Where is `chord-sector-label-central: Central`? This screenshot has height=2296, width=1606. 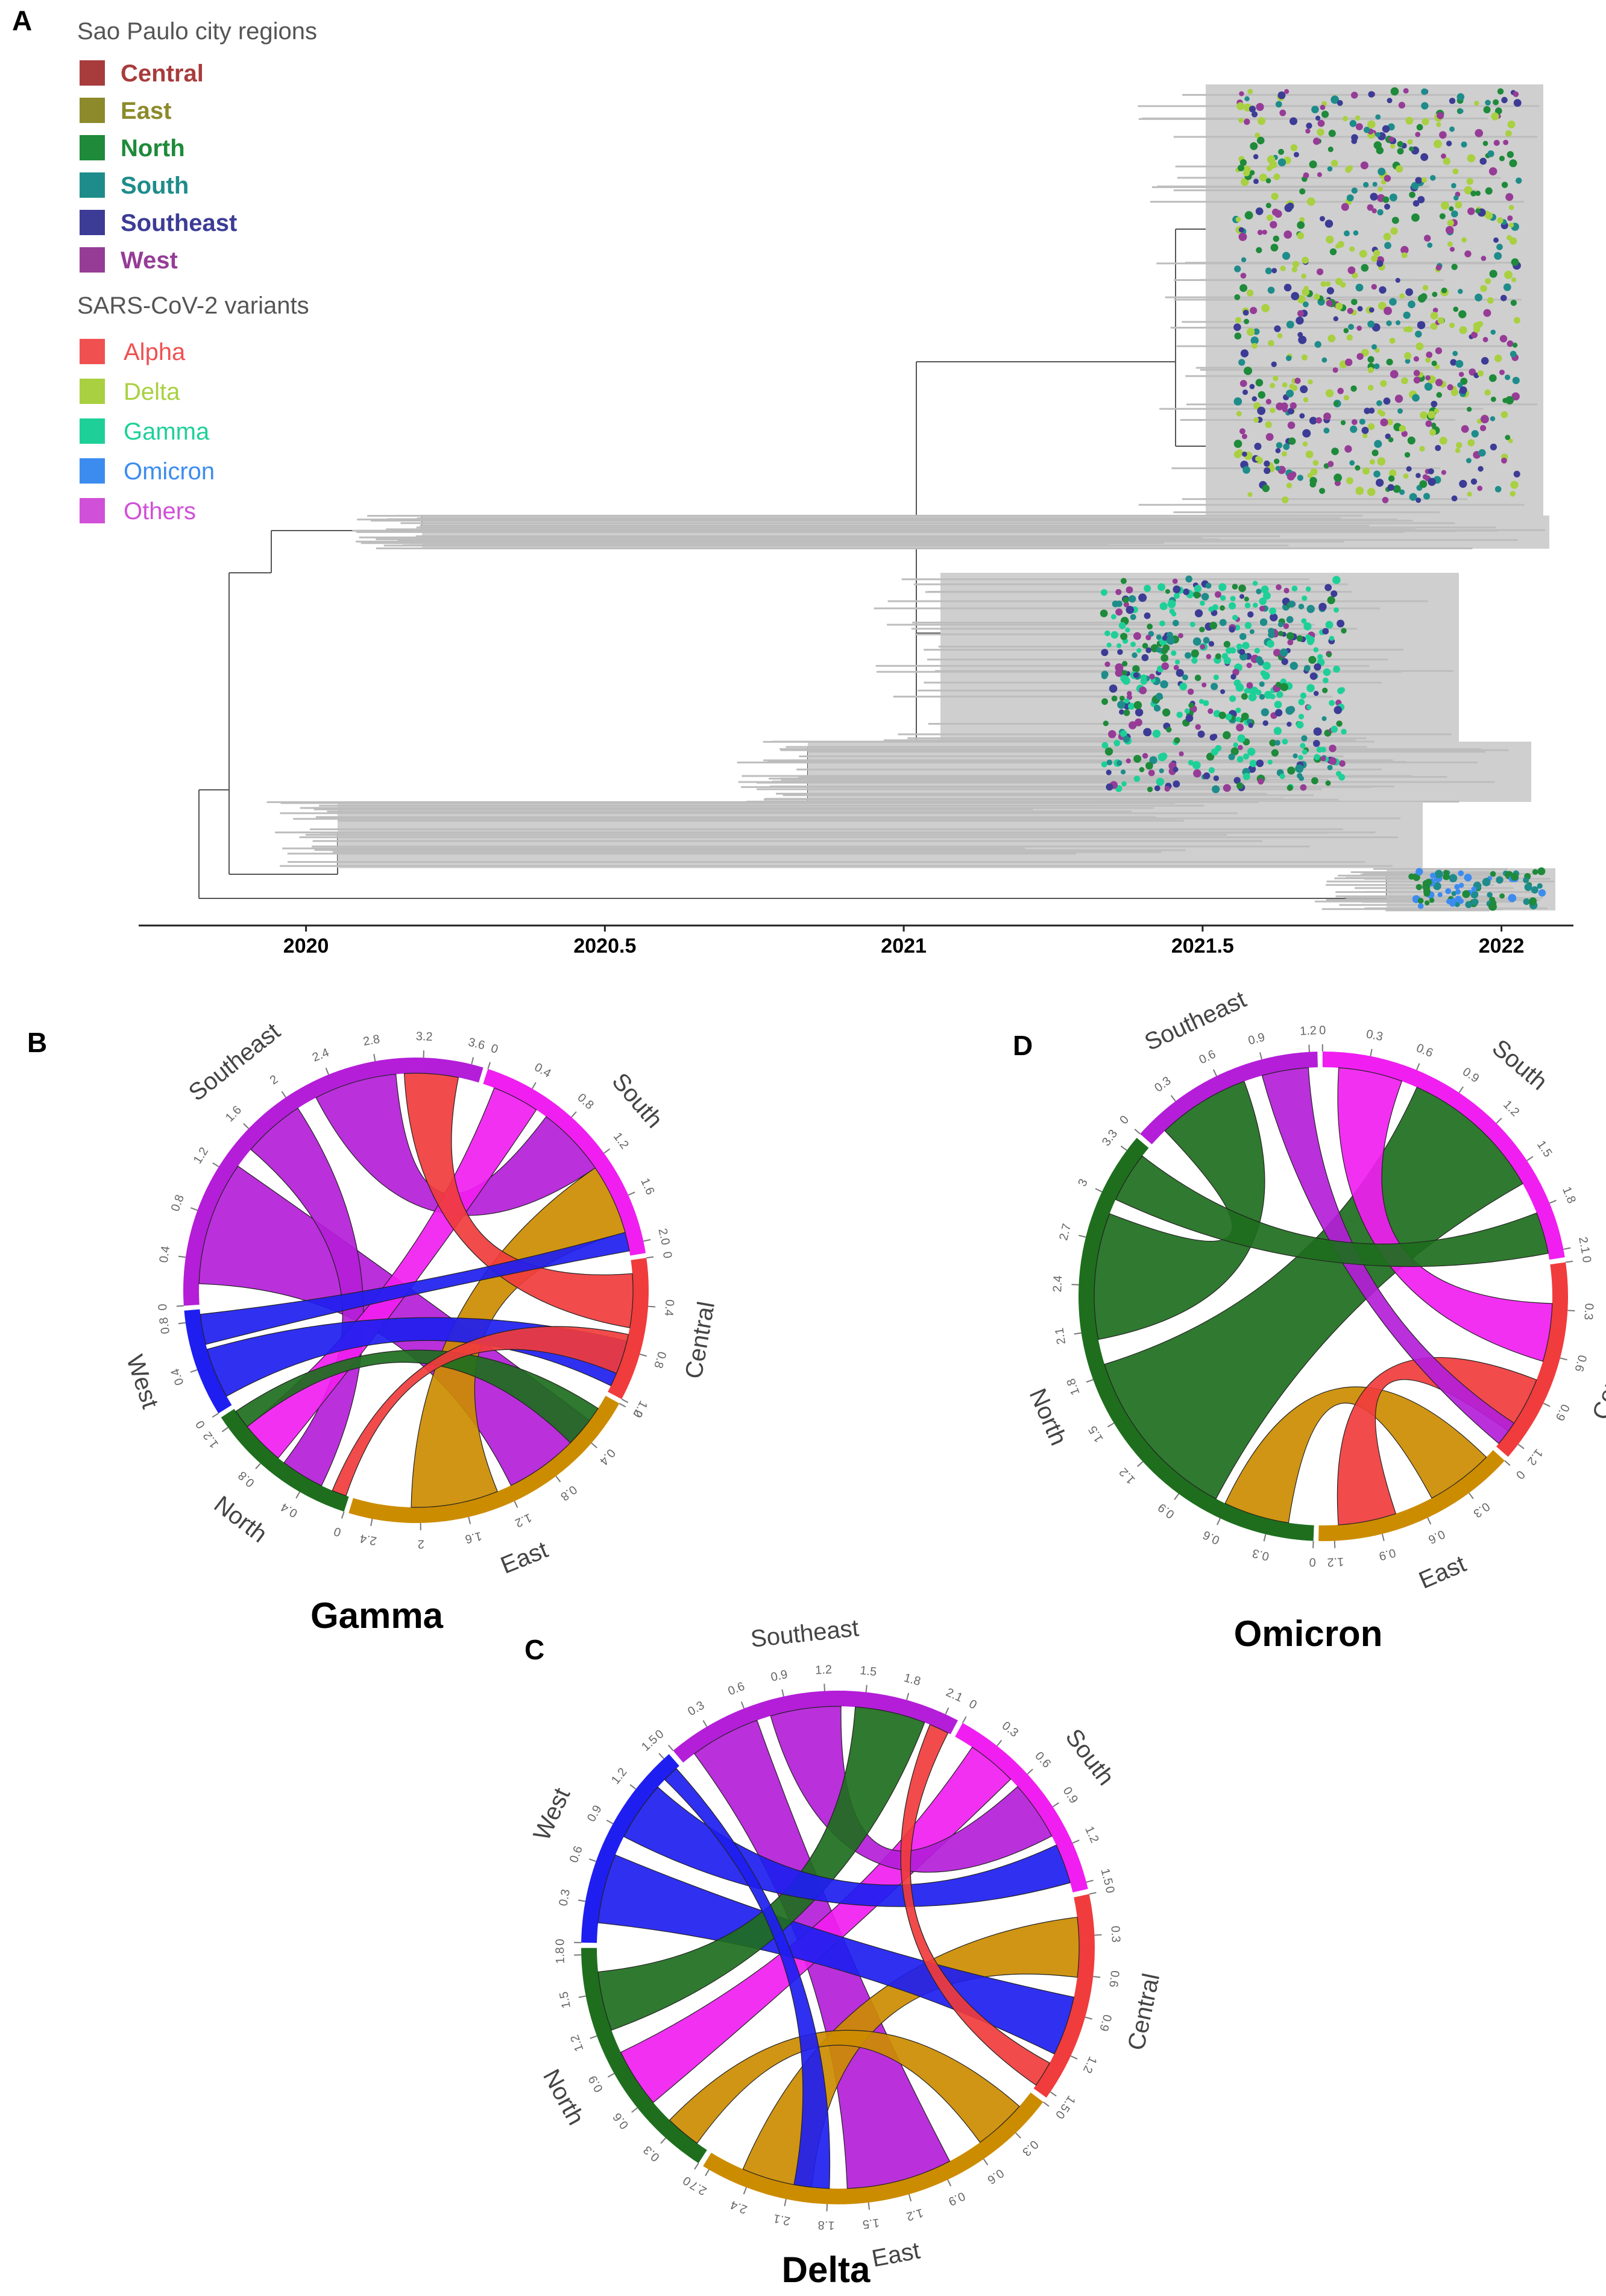 chord-sector-label-central: Central is located at coordinates (1144, 2011).